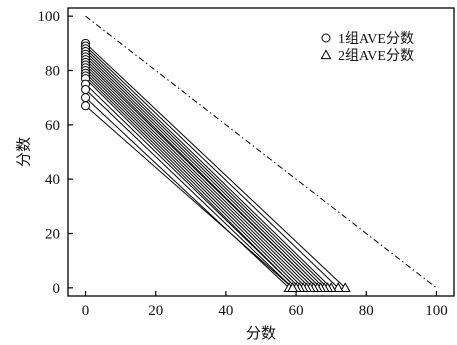 This screenshot has height=345, width=457. I want to click on y-tick-label: 100, so click(49, 17).